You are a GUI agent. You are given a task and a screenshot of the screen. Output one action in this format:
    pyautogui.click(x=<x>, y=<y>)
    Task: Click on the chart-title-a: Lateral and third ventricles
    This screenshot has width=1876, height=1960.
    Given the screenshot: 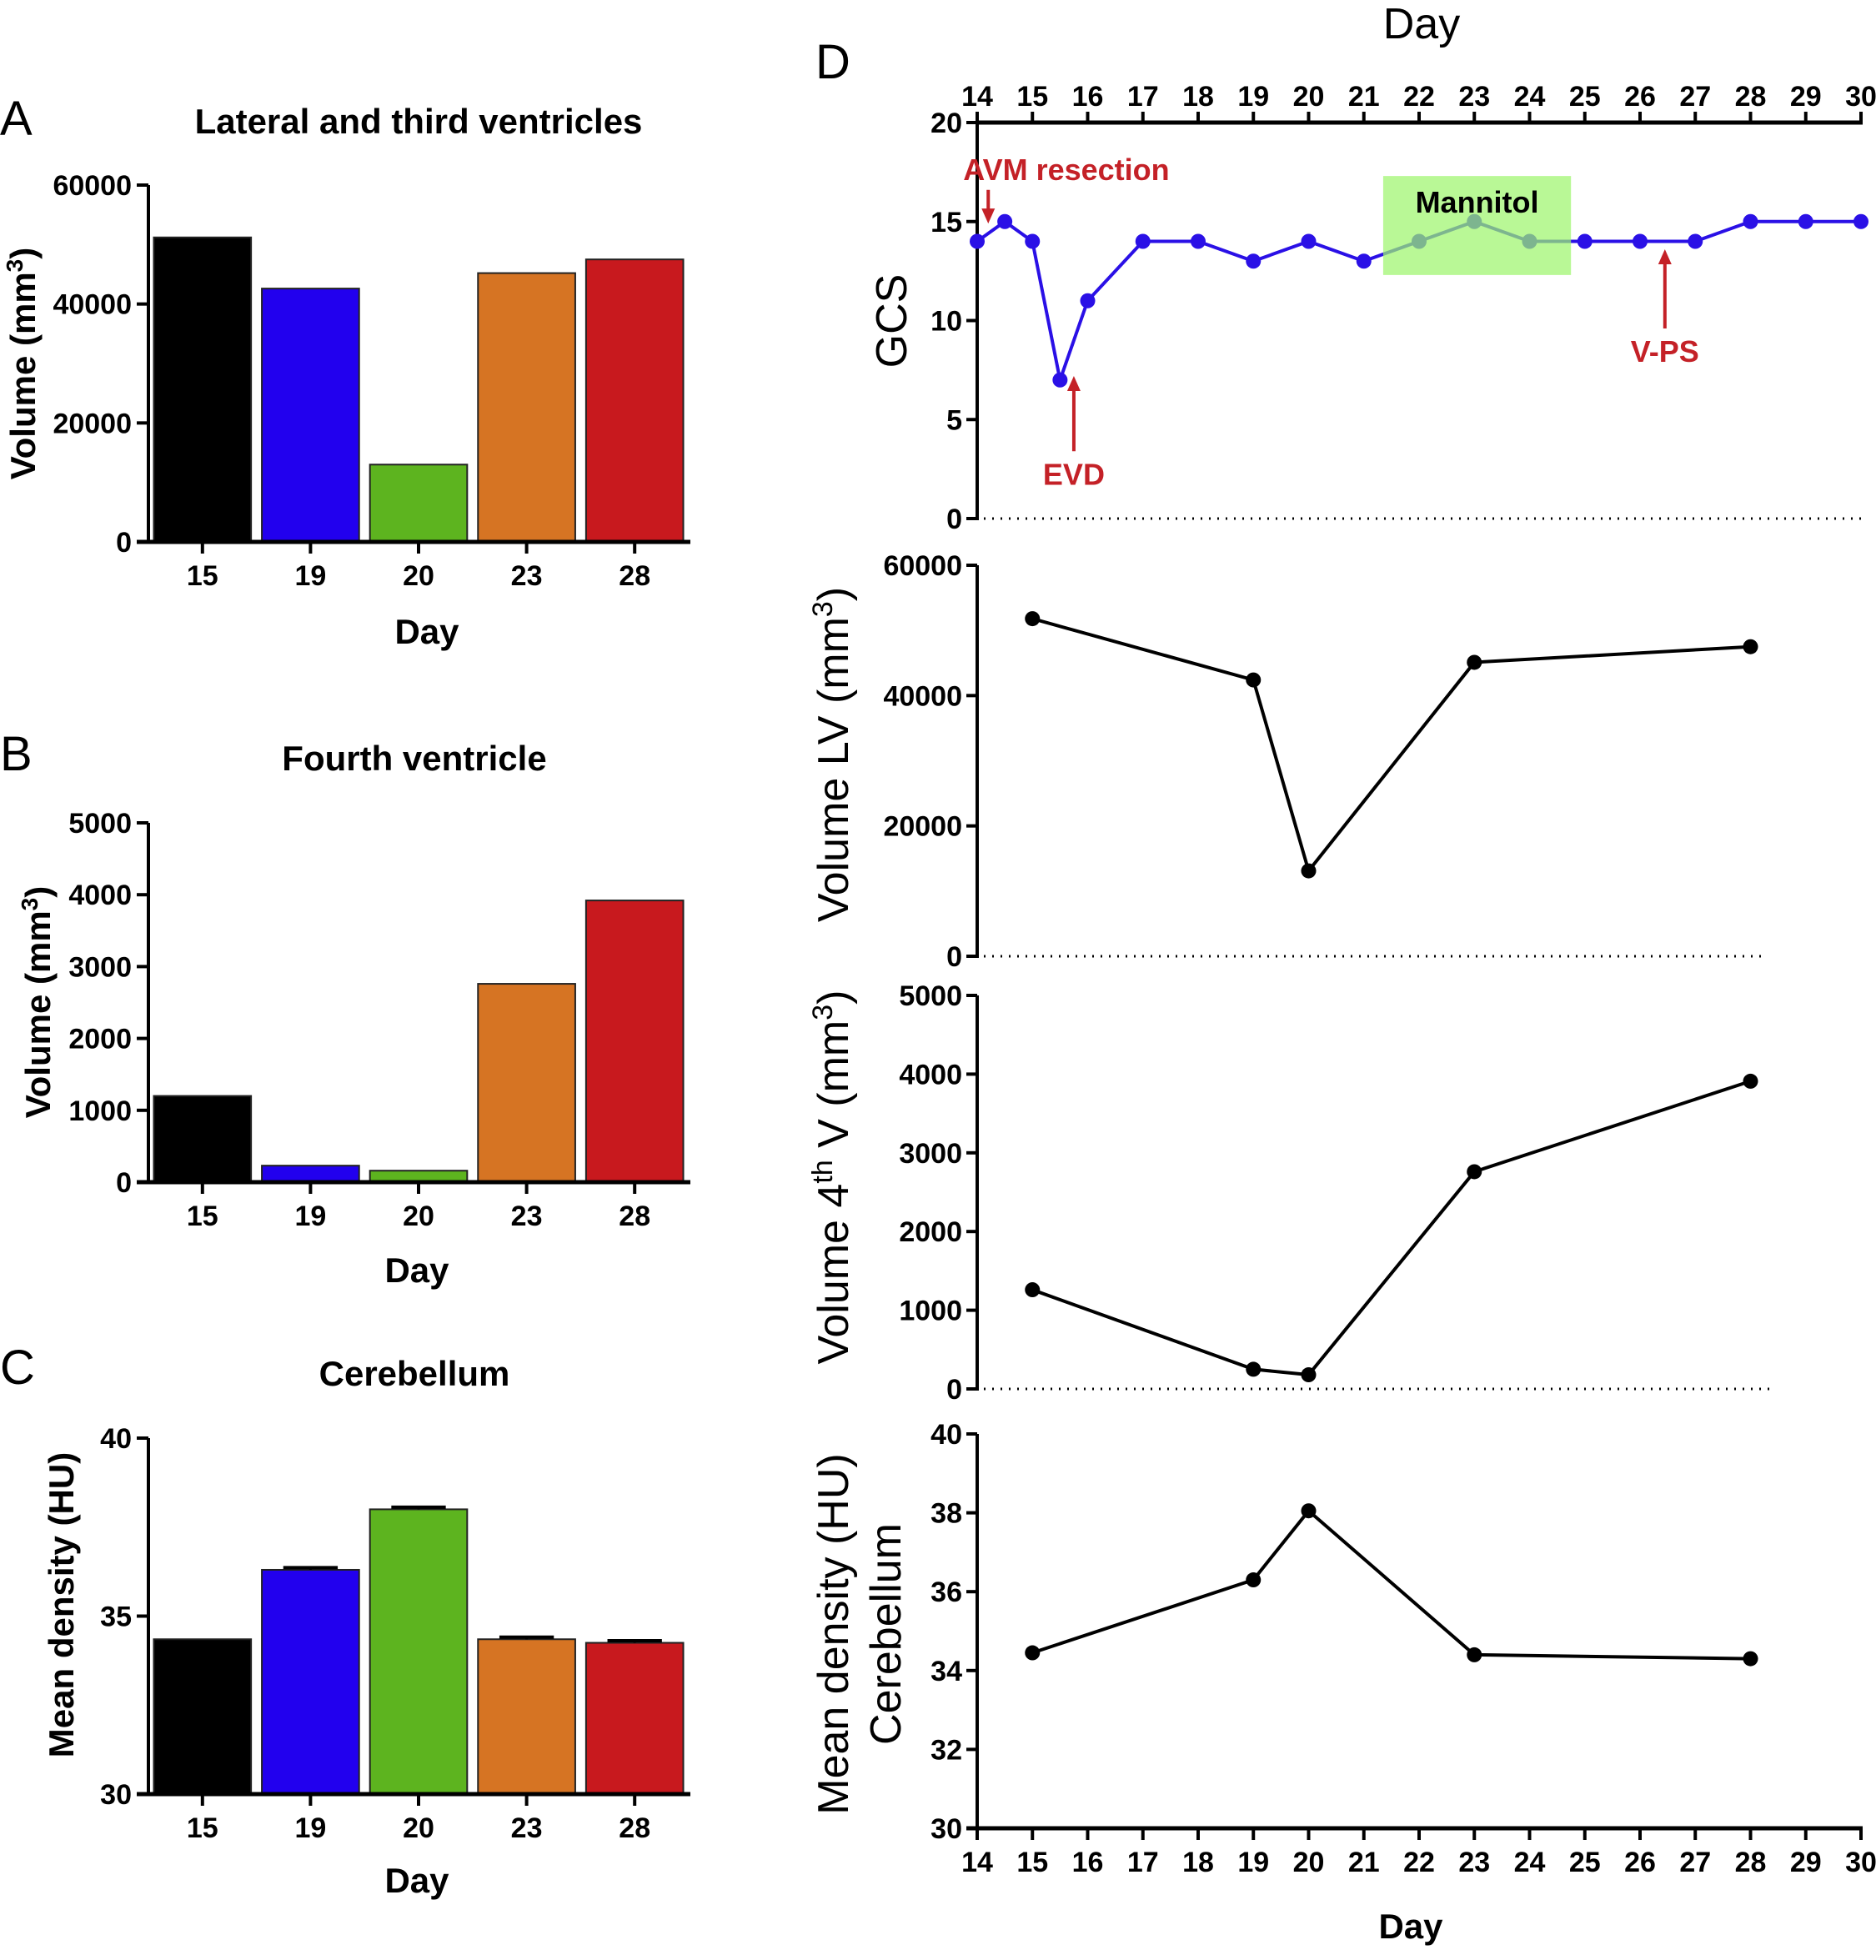 What is the action you would take?
    pyautogui.click(x=419, y=121)
    